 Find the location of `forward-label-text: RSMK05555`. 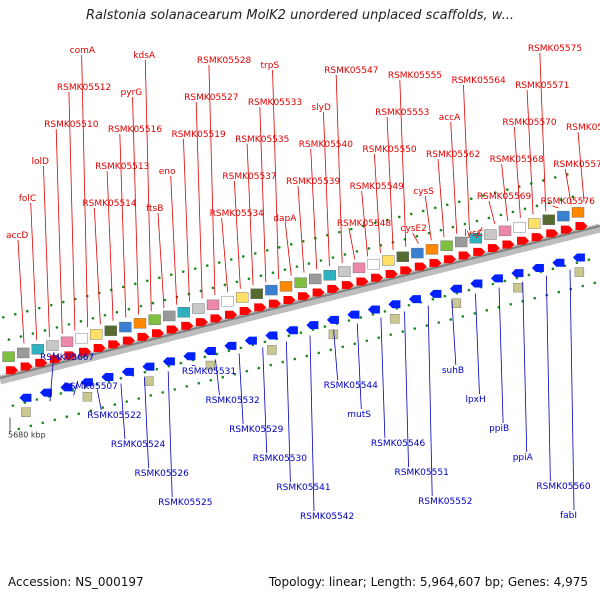

forward-label-text: RSMK05555 is located at coordinates (415, 76).